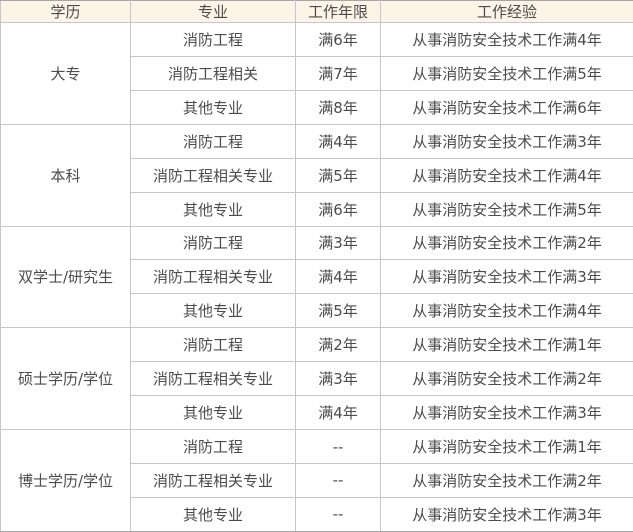  I want to click on table-row: 其他专业 满4年 从事消防安全技术工作满3年, so click(317, 413).